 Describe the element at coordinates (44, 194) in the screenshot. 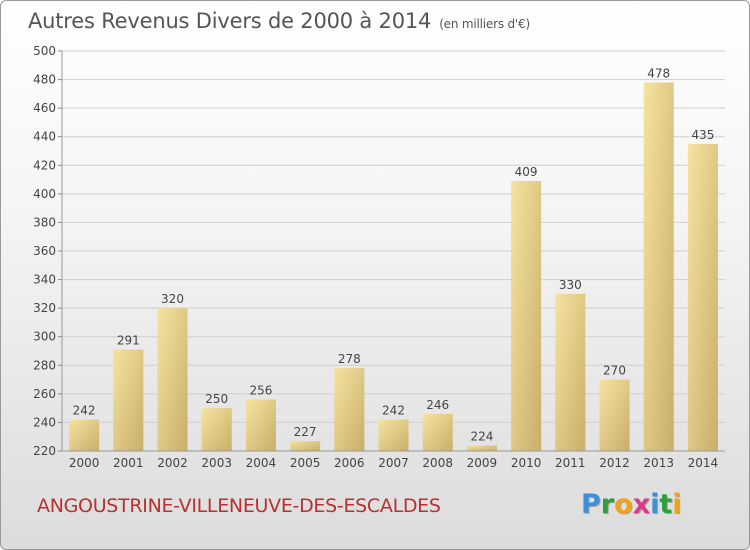

I see `y-tick-label: 400` at that location.